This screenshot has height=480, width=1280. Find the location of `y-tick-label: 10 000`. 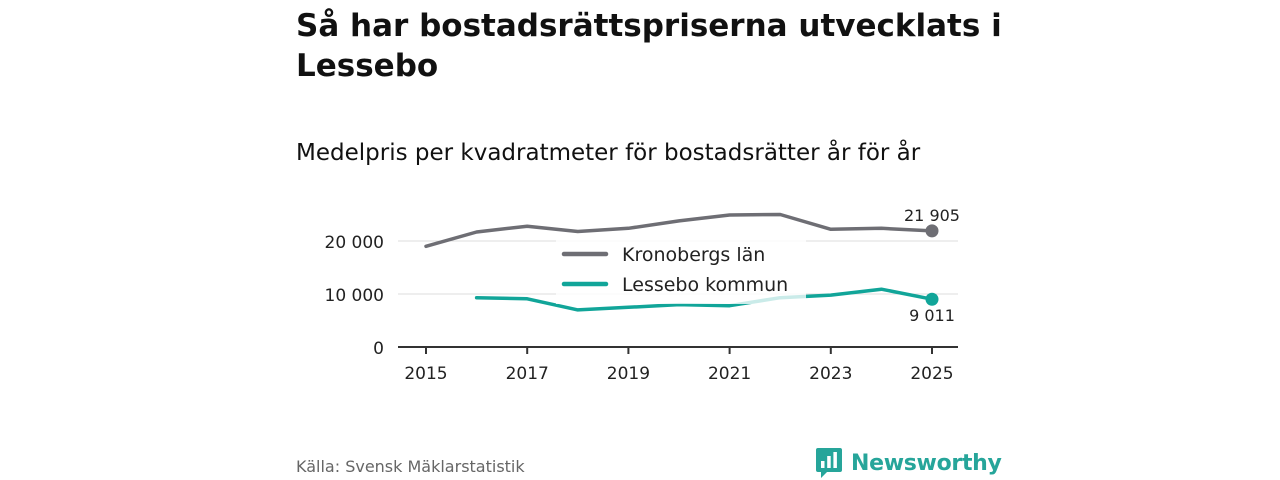

y-tick-label: 10 000 is located at coordinates (354, 296).